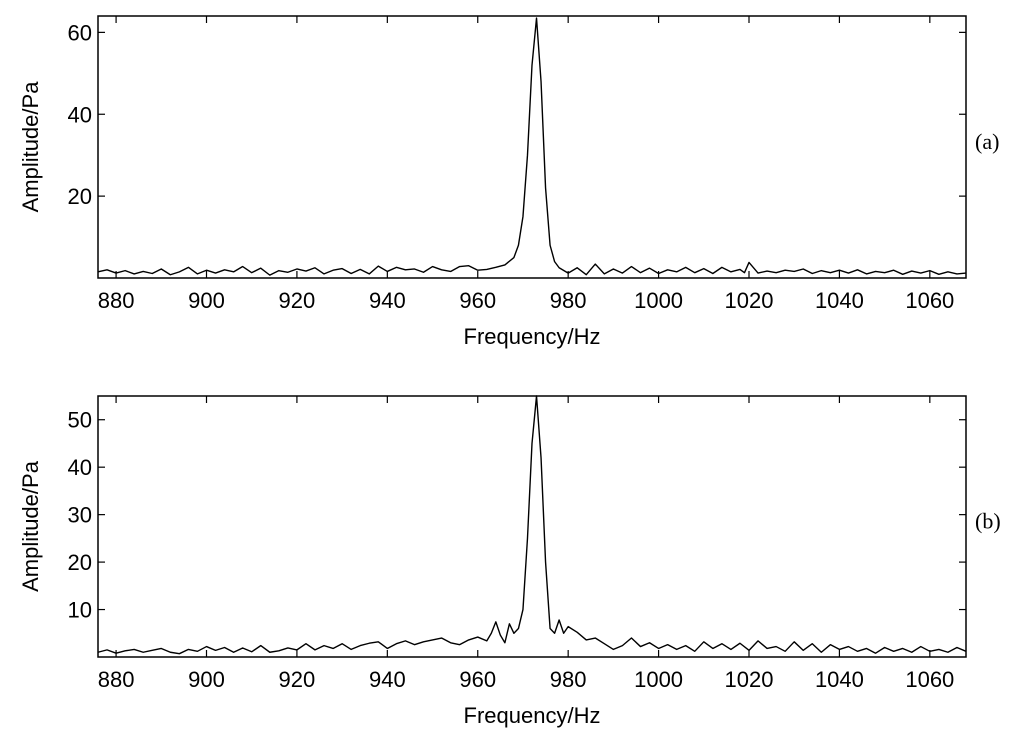 The image size is (1024, 745). Describe the element at coordinates (532, 336) in the screenshot. I see `x-axis-title-a: Frequency/Hz` at that location.